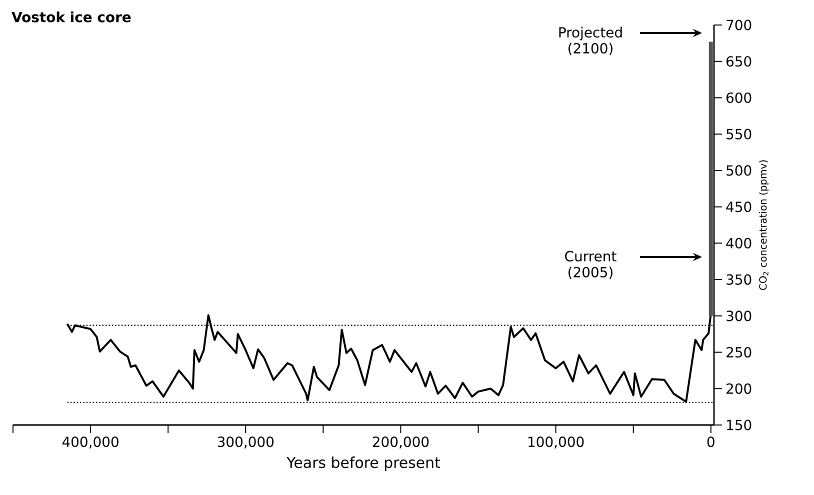 The width and height of the screenshot is (814, 495). What do you see at coordinates (71, 17) in the screenshot?
I see `chart-title: Vostok ice core` at bounding box center [71, 17].